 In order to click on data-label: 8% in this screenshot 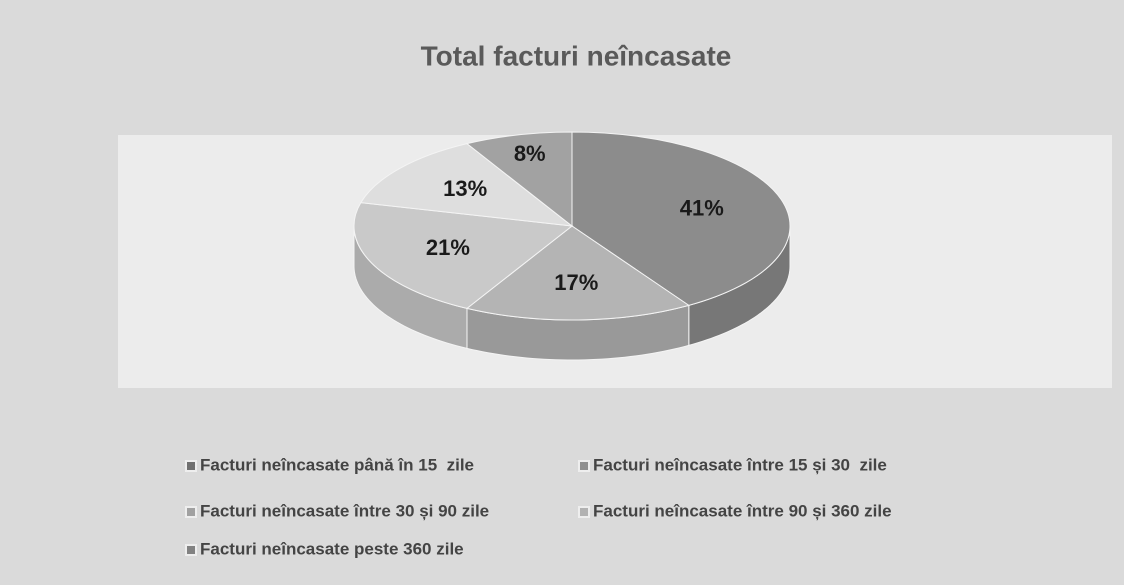, I will do `click(530, 153)`.